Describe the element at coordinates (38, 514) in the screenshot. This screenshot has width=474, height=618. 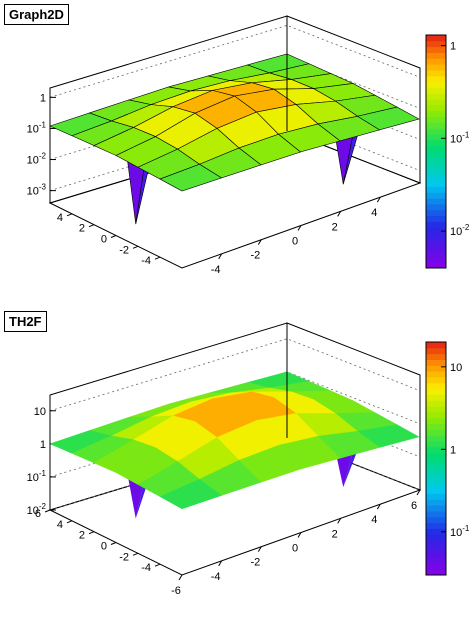
I see `y-tick-label: 6` at that location.